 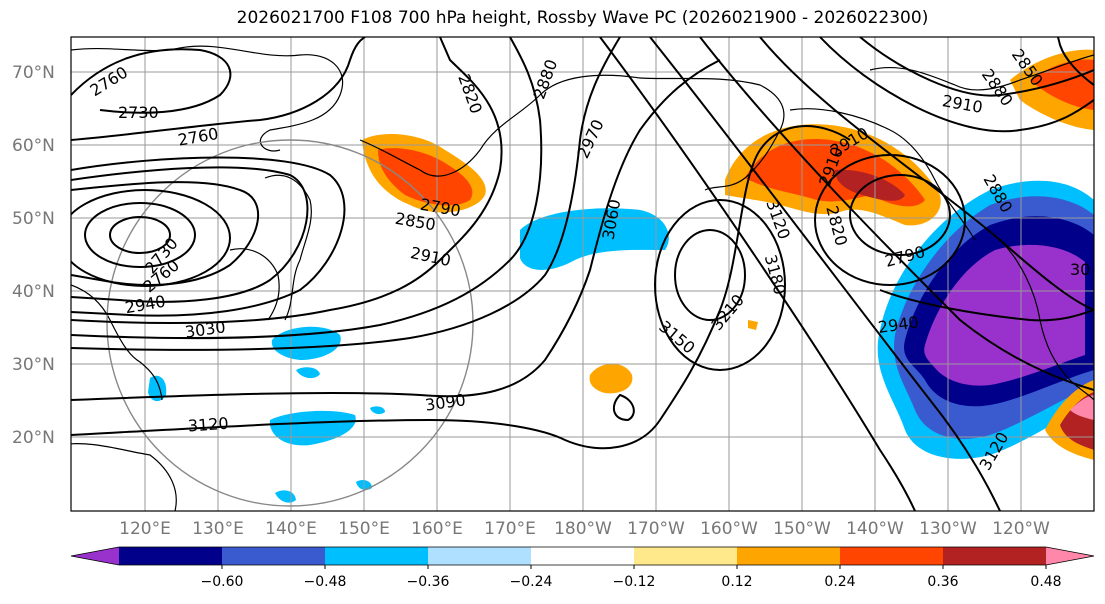 I want to click on contour-label: 3120, so click(x=208, y=425).